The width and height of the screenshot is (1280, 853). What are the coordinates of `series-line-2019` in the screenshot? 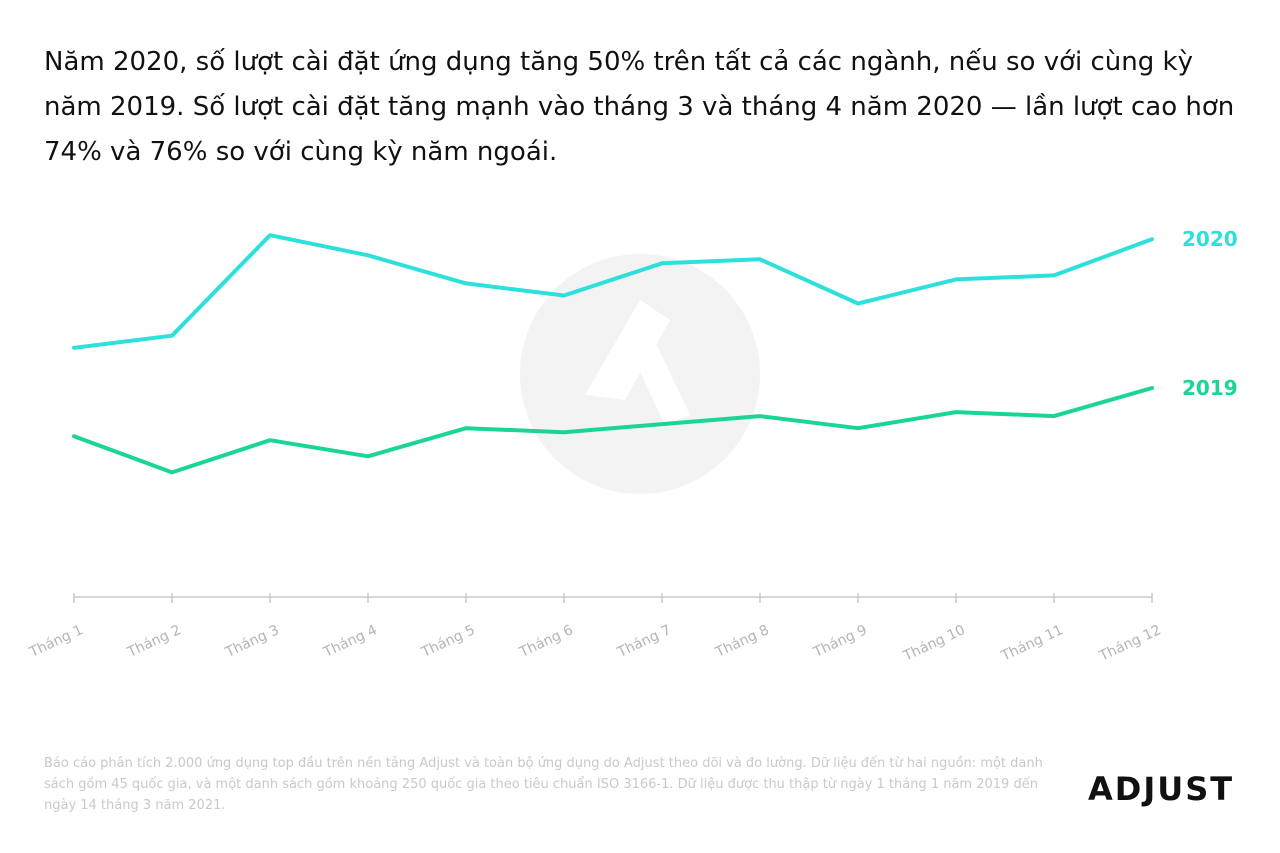 It's located at (613, 430).